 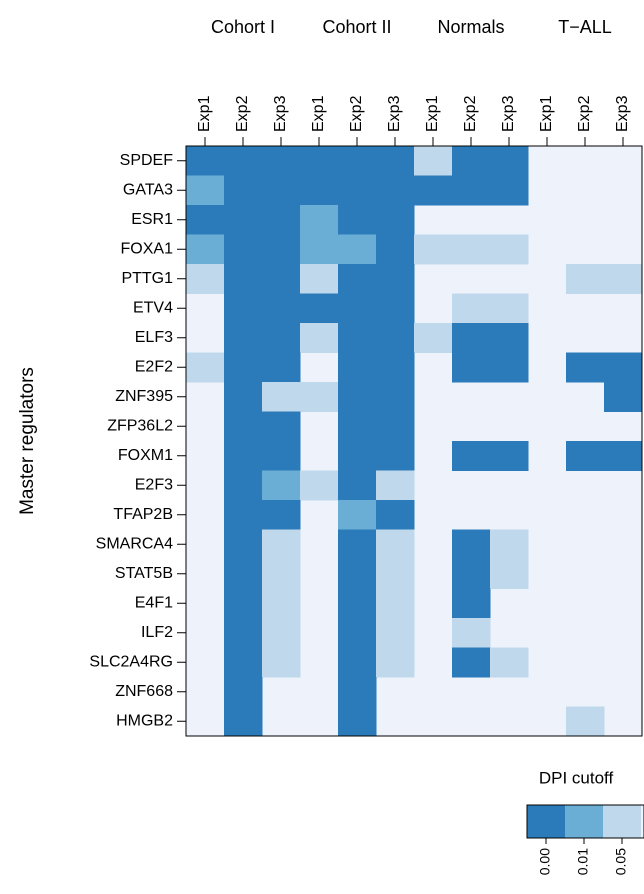 I want to click on group-label: Cohort II, so click(x=356, y=27).